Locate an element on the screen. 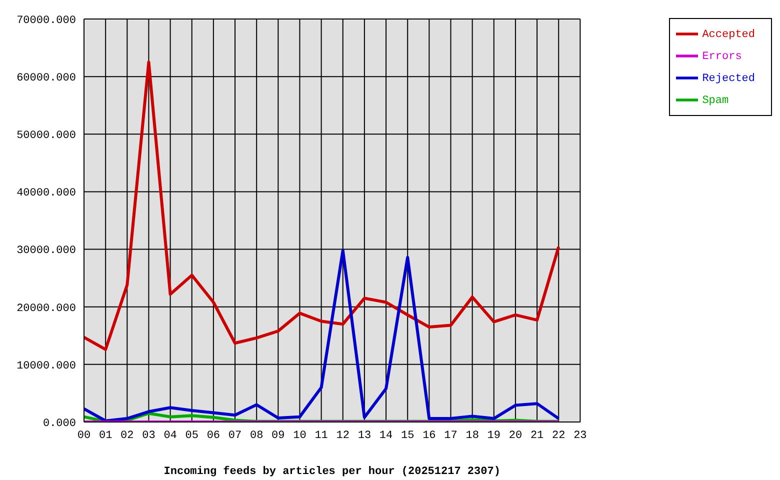 This screenshot has width=780, height=480. x-axis-title: Incoming feeds by articles per hour (20251217 2307) is located at coordinates (332, 471).